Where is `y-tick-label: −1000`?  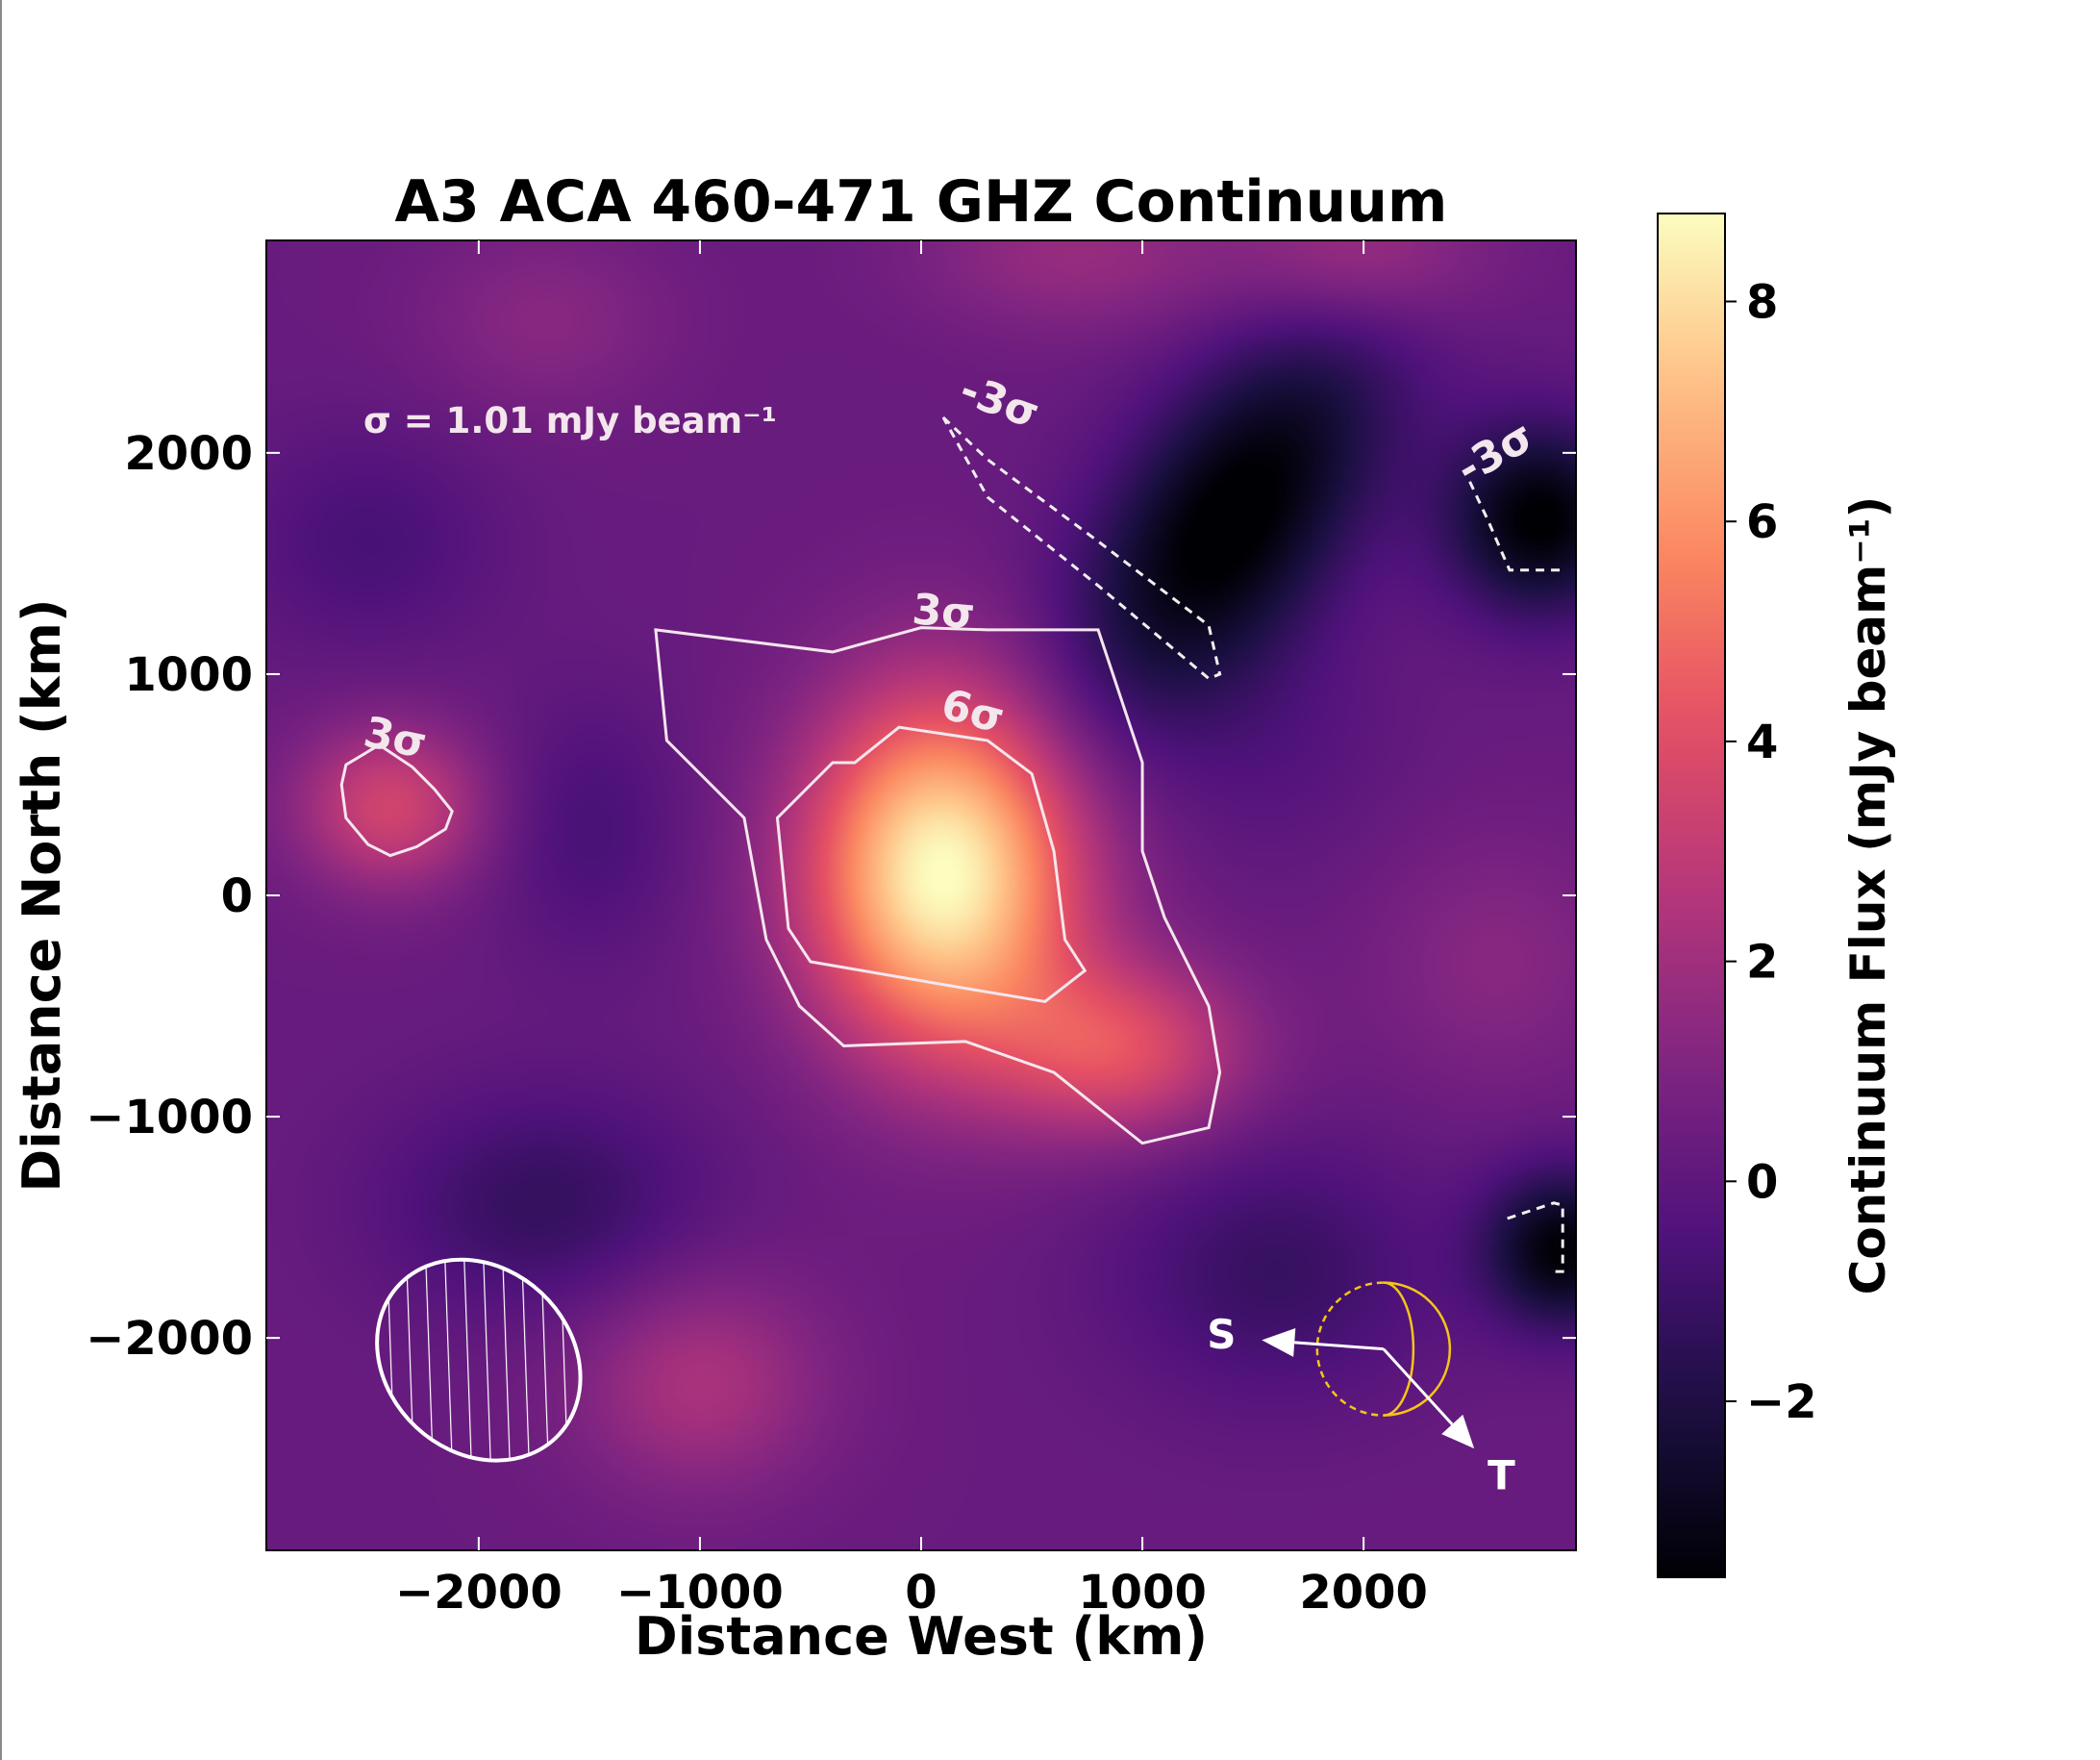 y-tick-label: −1000 is located at coordinates (169, 1117).